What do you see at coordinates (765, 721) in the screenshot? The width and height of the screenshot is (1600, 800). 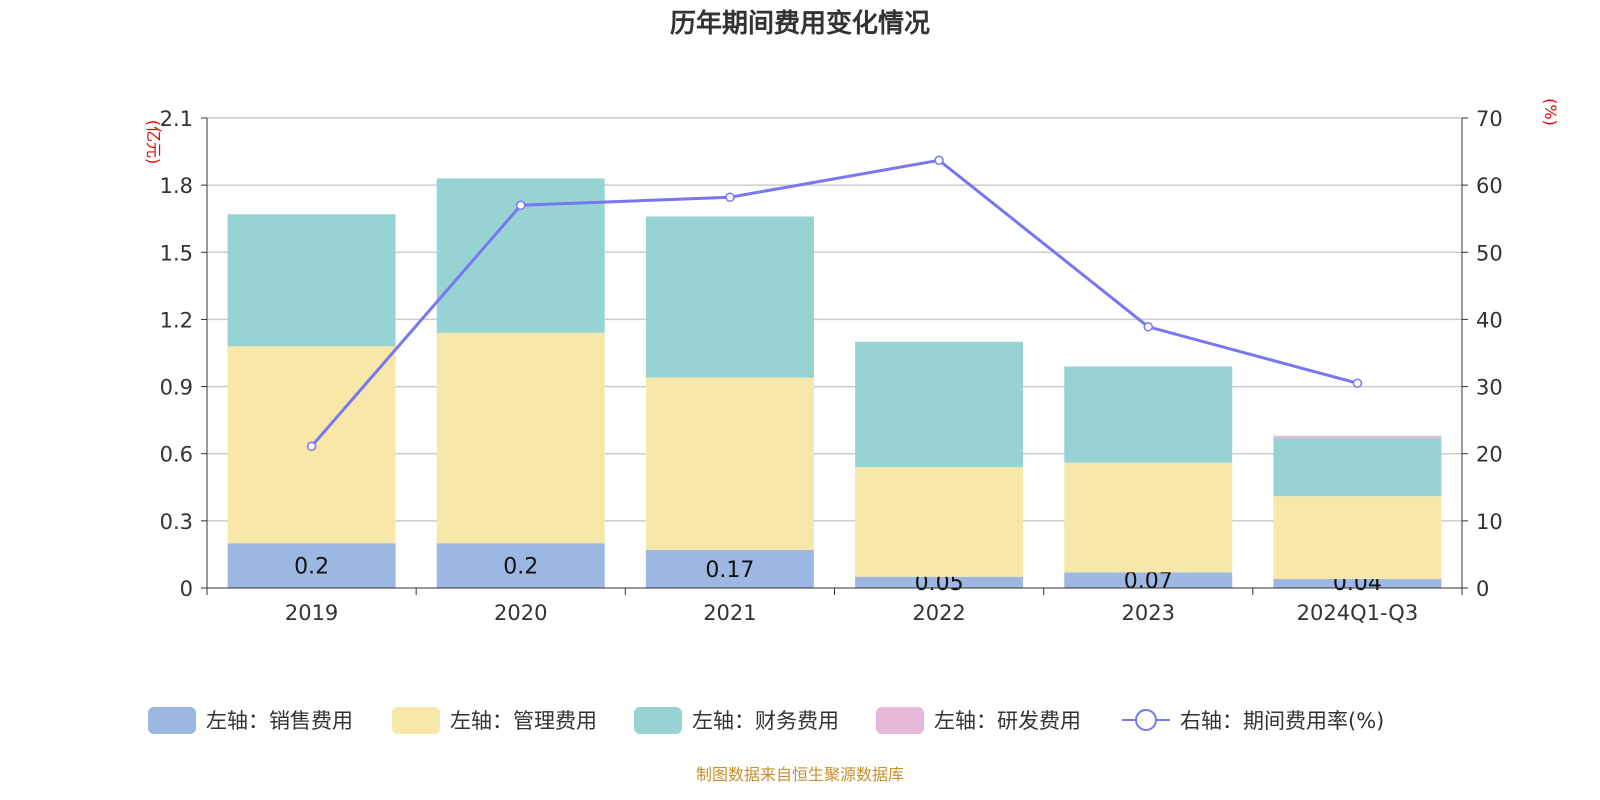 I see `legend-label: 左轴：财务费用` at bounding box center [765, 721].